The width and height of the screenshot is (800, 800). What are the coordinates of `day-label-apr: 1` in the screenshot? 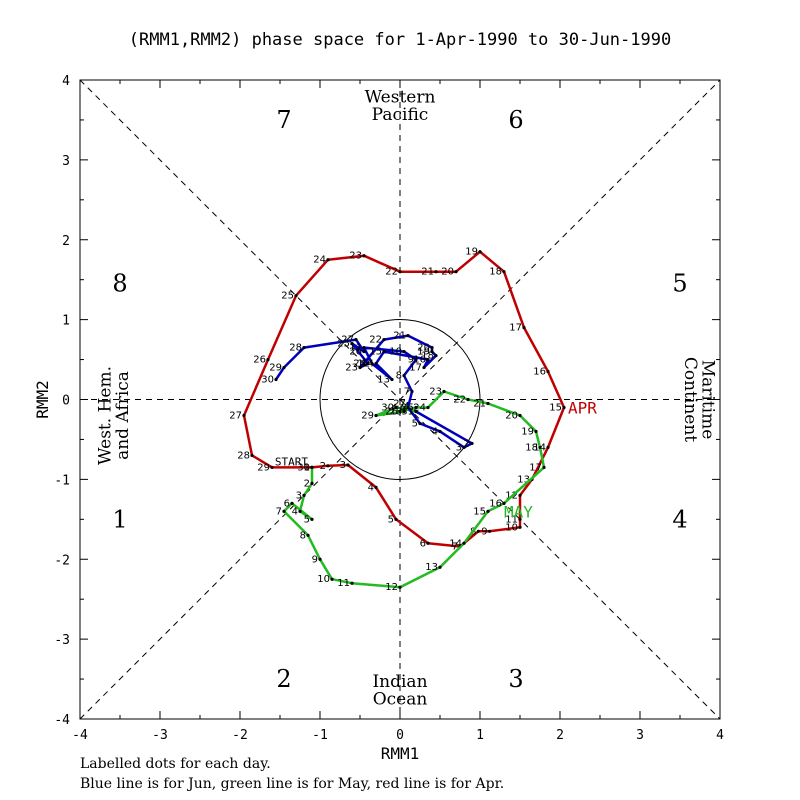 It's located at (307, 467).